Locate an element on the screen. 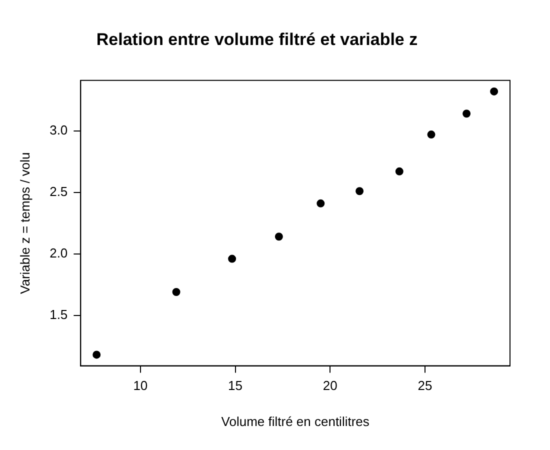 This screenshot has height=450, width=550. chart-title: Relation entre volume filtré et variable z is located at coordinates (257, 39).